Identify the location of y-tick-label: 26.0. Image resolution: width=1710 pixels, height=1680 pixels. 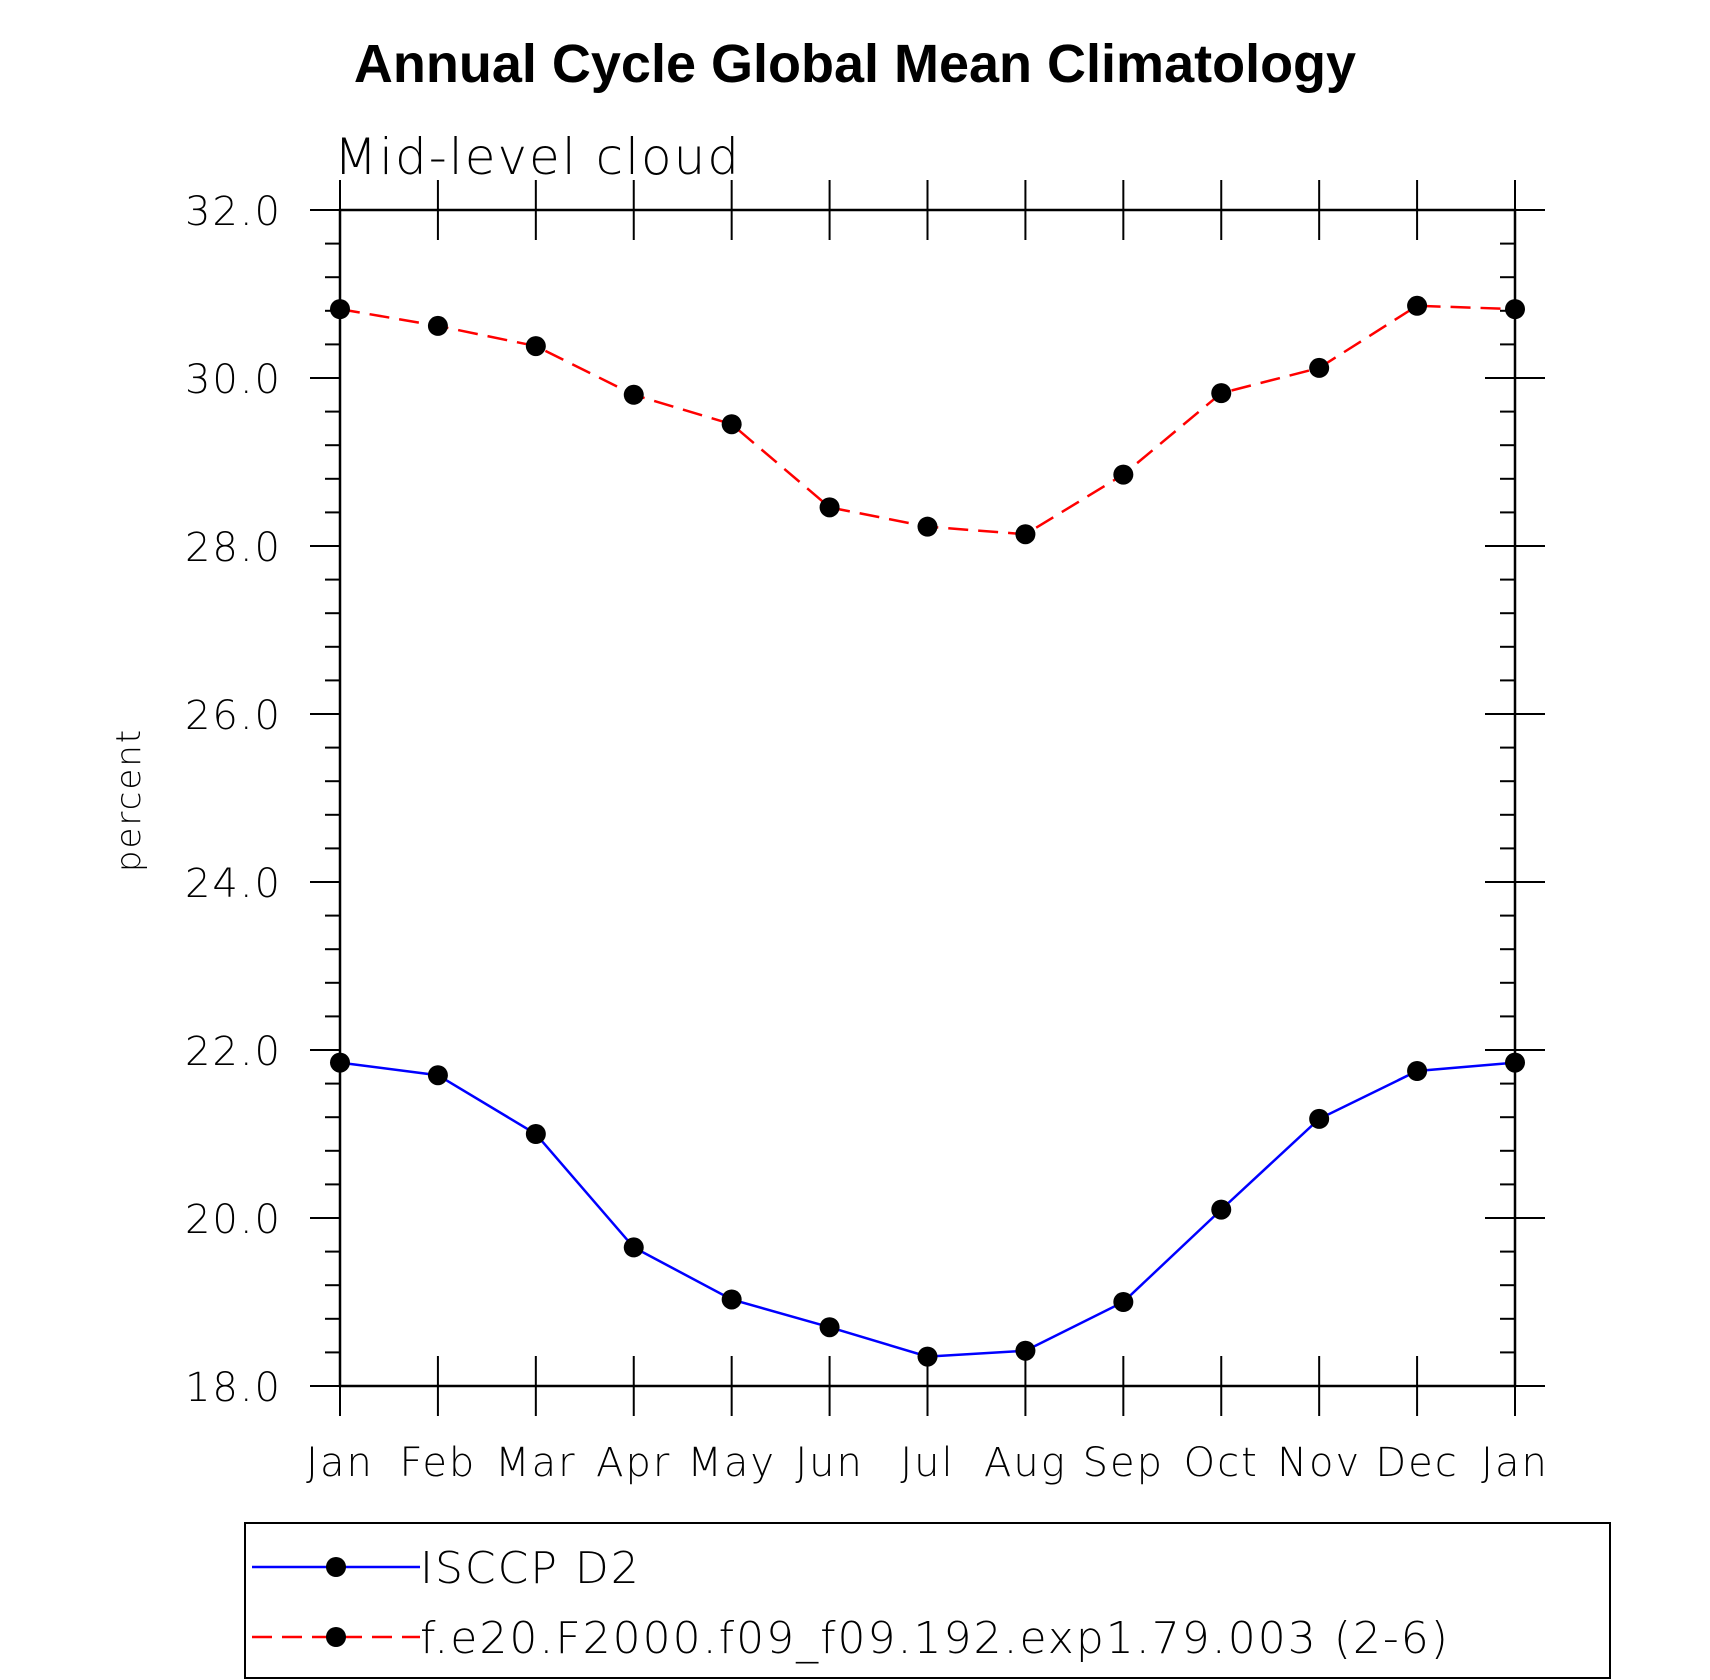
(233, 716).